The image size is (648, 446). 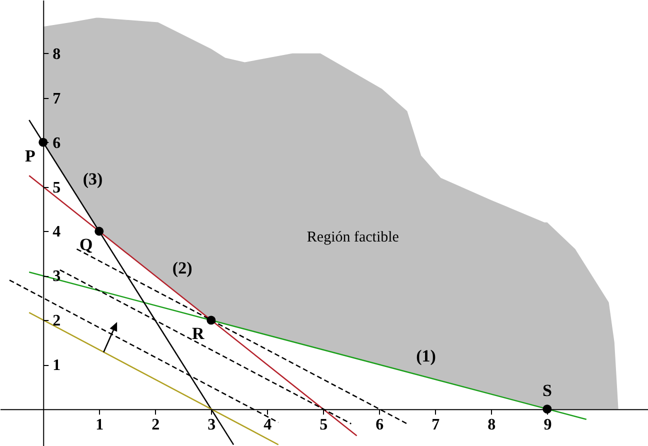 I want to click on x-tick-label: 4, so click(x=268, y=425).